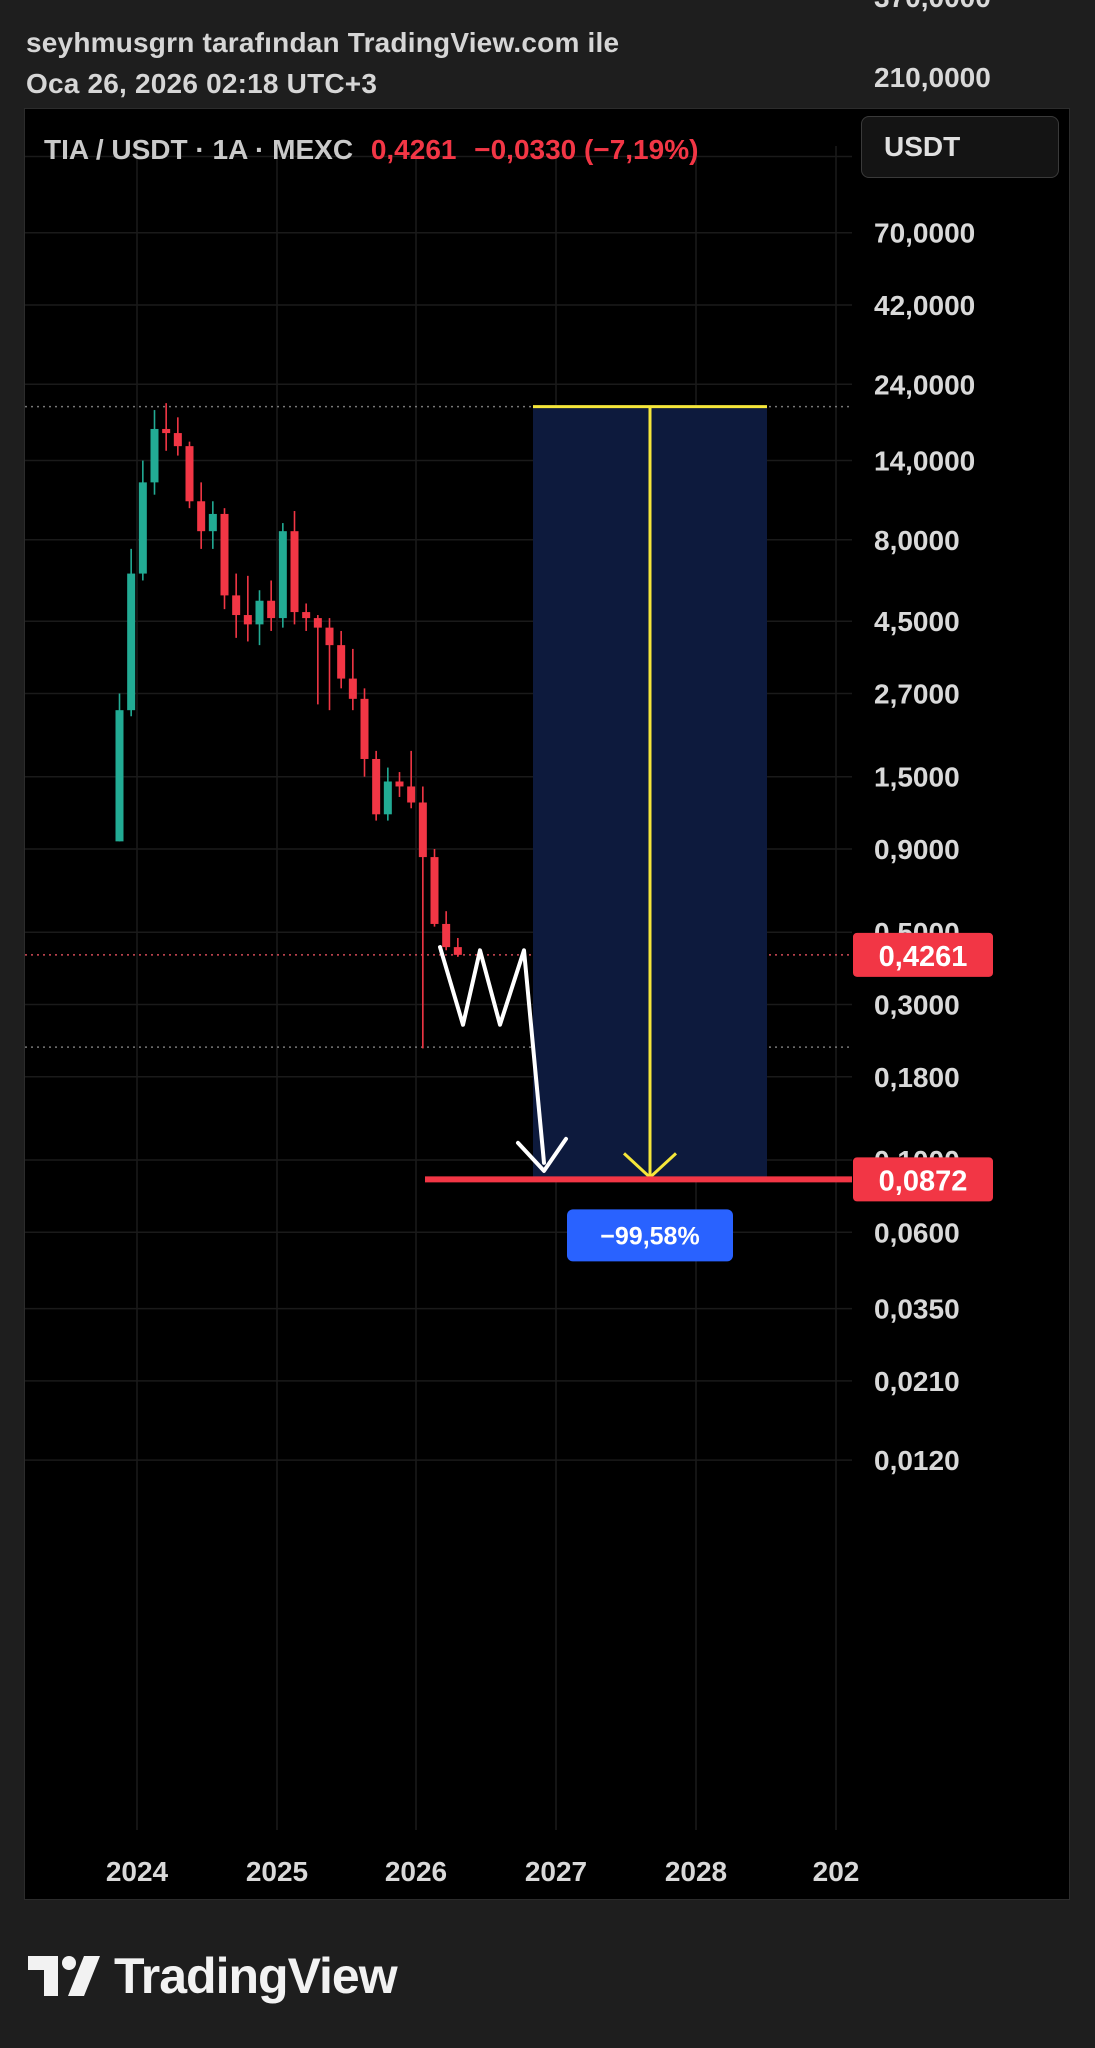 Image resolution: width=1095 pixels, height=2048 pixels. What do you see at coordinates (932, 6) in the screenshot?
I see `y-tick-label: 370,0000` at bounding box center [932, 6].